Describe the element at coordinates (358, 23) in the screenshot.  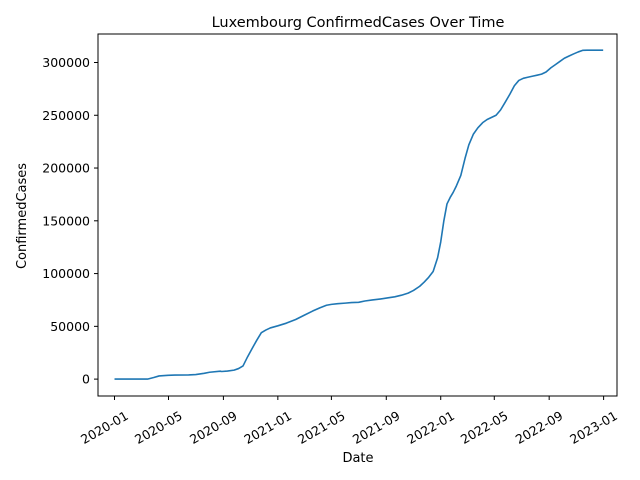
I see `chart-title: Luxembourg ConfirmedCases Over Time` at that location.